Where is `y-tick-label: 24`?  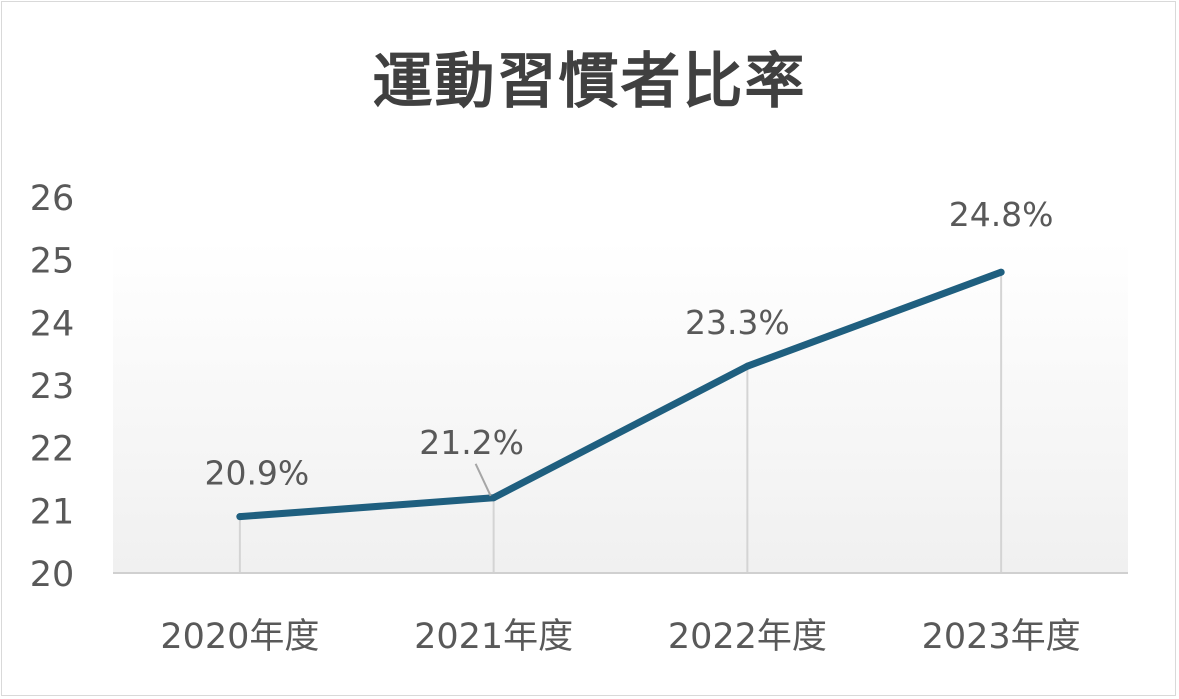
y-tick-label: 24 is located at coordinates (52, 324).